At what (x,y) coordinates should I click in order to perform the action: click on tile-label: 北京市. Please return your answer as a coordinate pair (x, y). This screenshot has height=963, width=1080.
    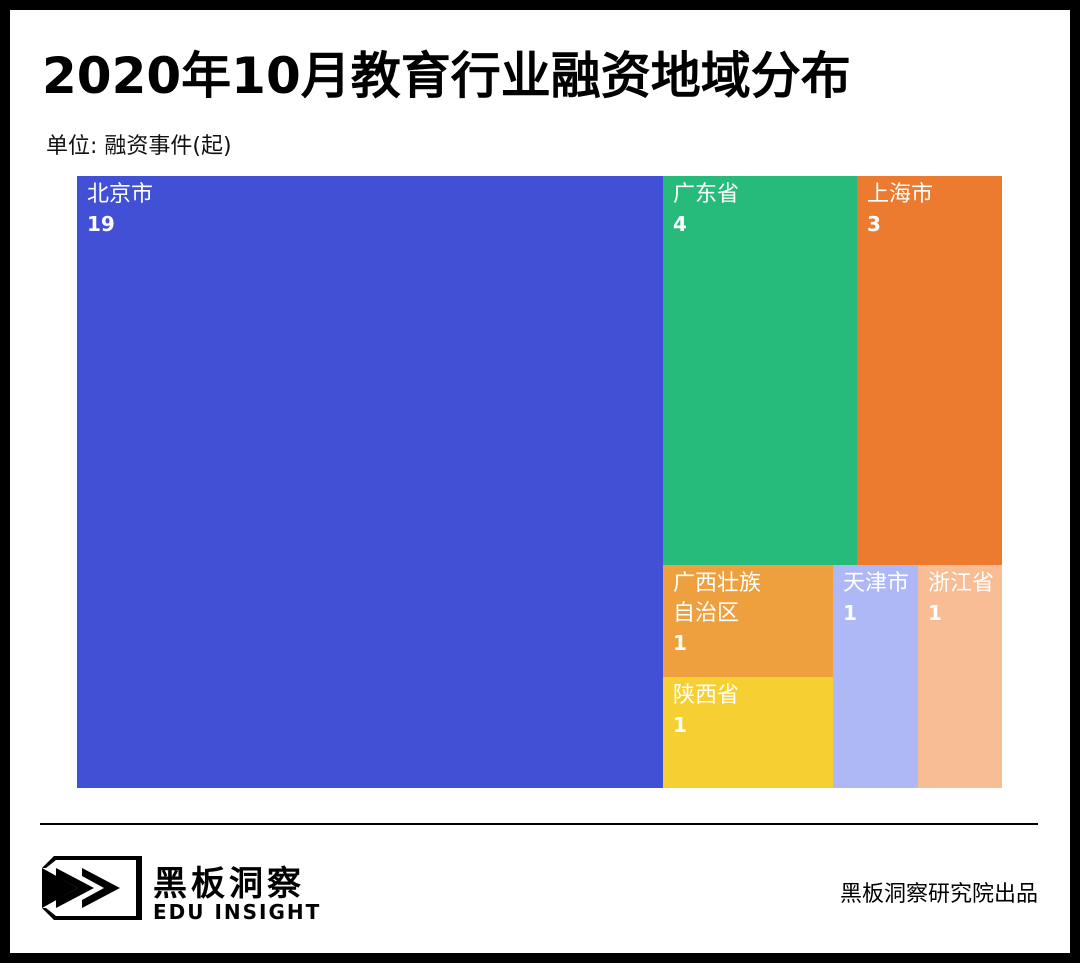
    Looking at the image, I should click on (120, 194).